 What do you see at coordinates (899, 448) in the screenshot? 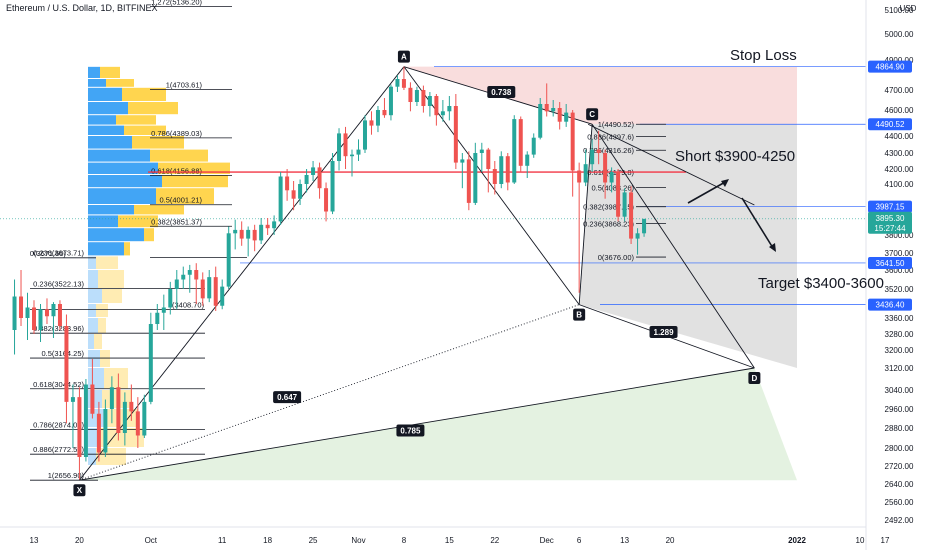
I see `price-tick: 2800.00` at bounding box center [899, 448].